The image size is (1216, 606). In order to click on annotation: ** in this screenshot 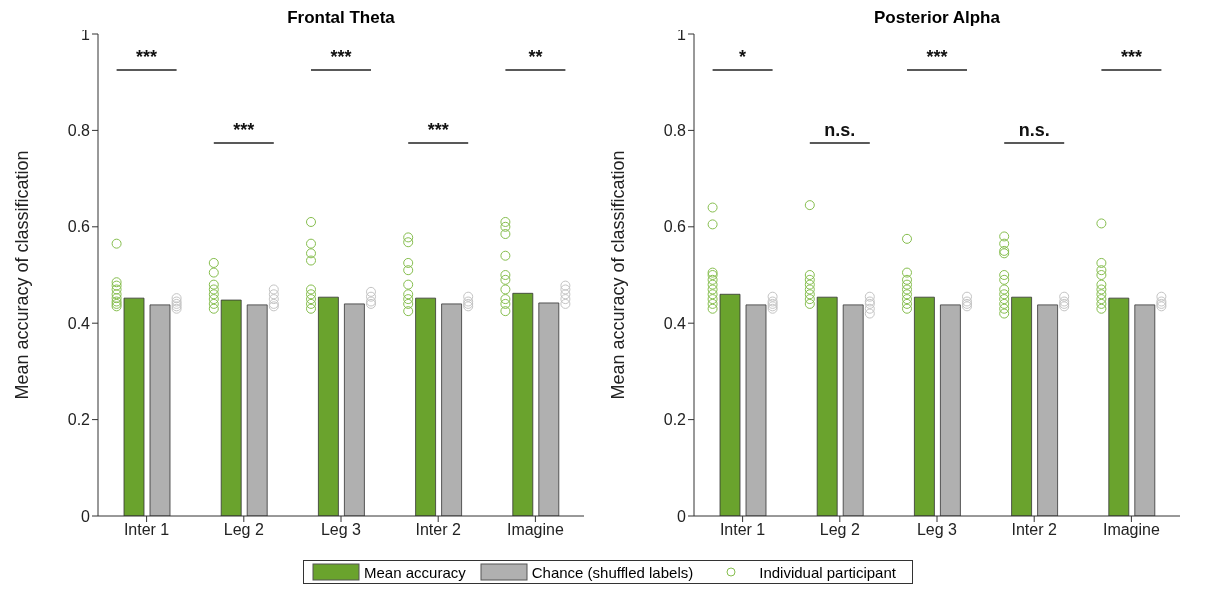, I will do `click(535, 57)`.